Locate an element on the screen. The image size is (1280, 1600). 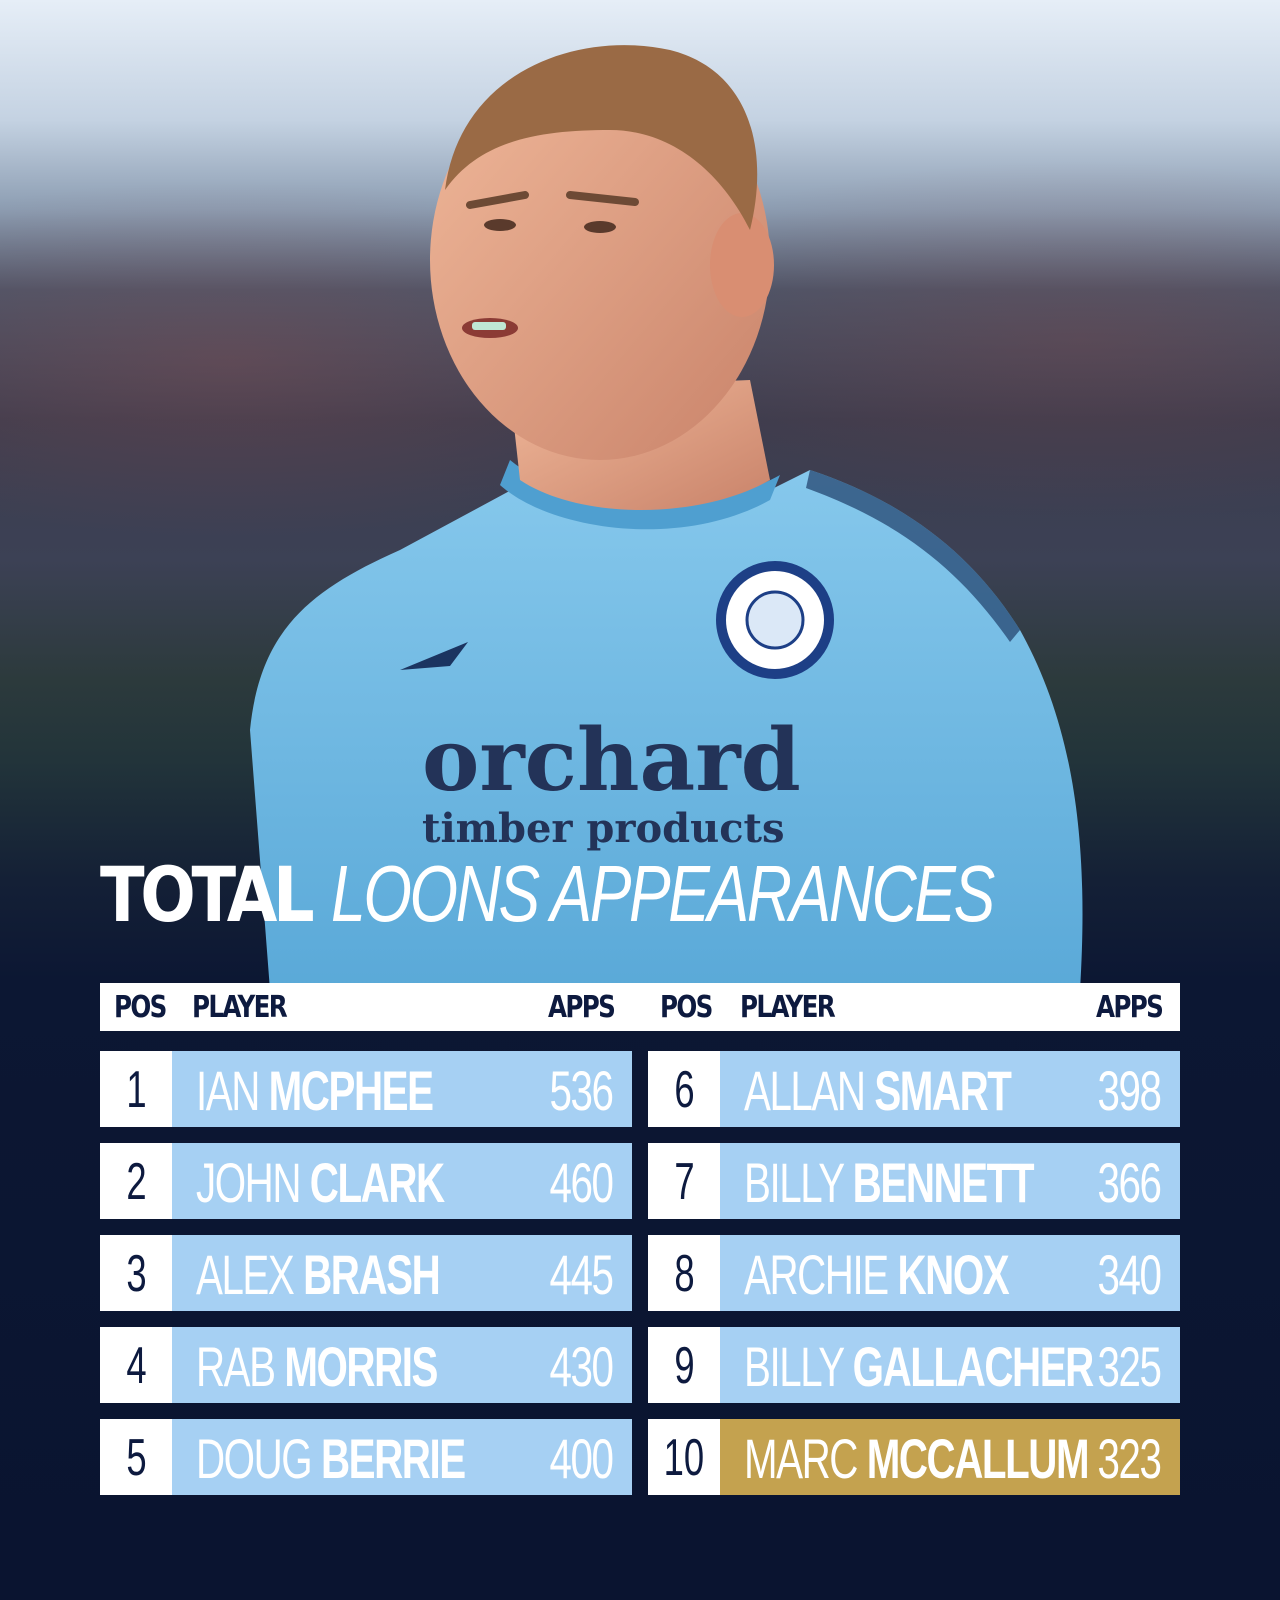
player-cell: ARCHIE KNOX 340 is located at coordinates (950, 1273).